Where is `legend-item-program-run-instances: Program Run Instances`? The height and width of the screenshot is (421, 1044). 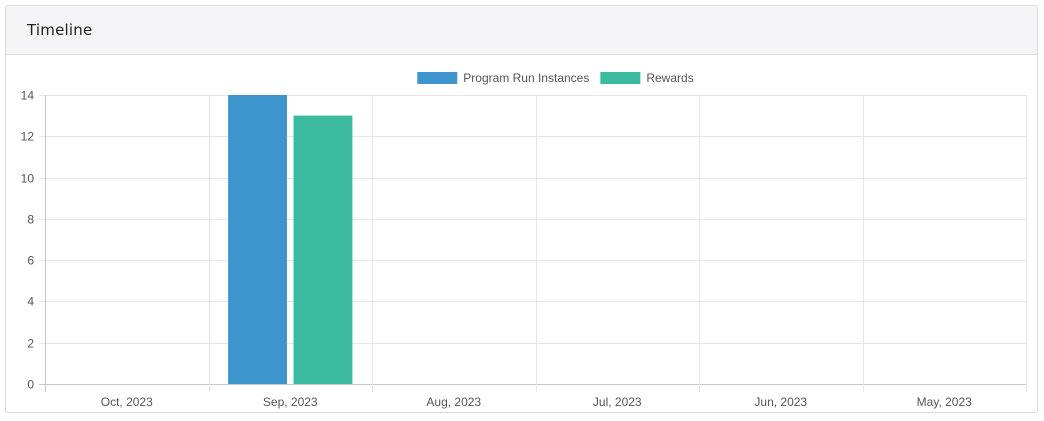 legend-item-program-run-instances: Program Run Instances is located at coordinates (503, 78).